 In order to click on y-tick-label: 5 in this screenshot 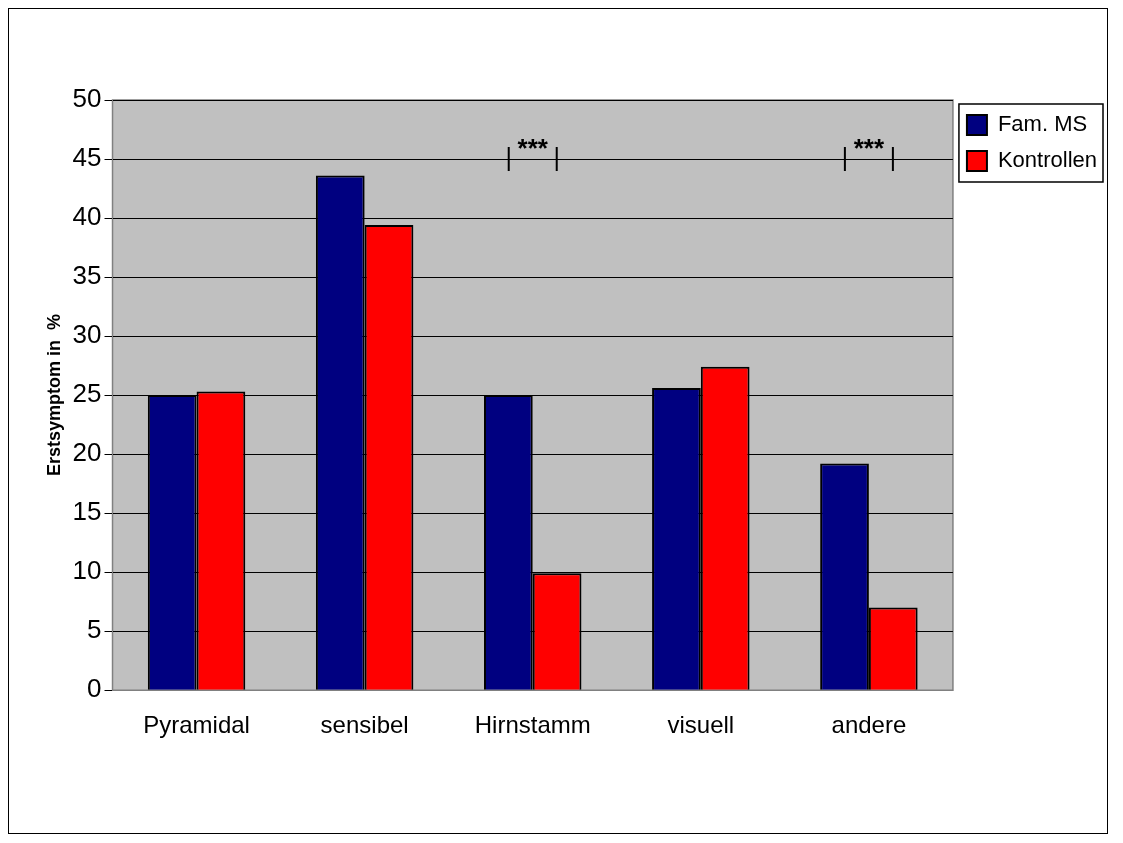, I will do `click(94, 629)`.